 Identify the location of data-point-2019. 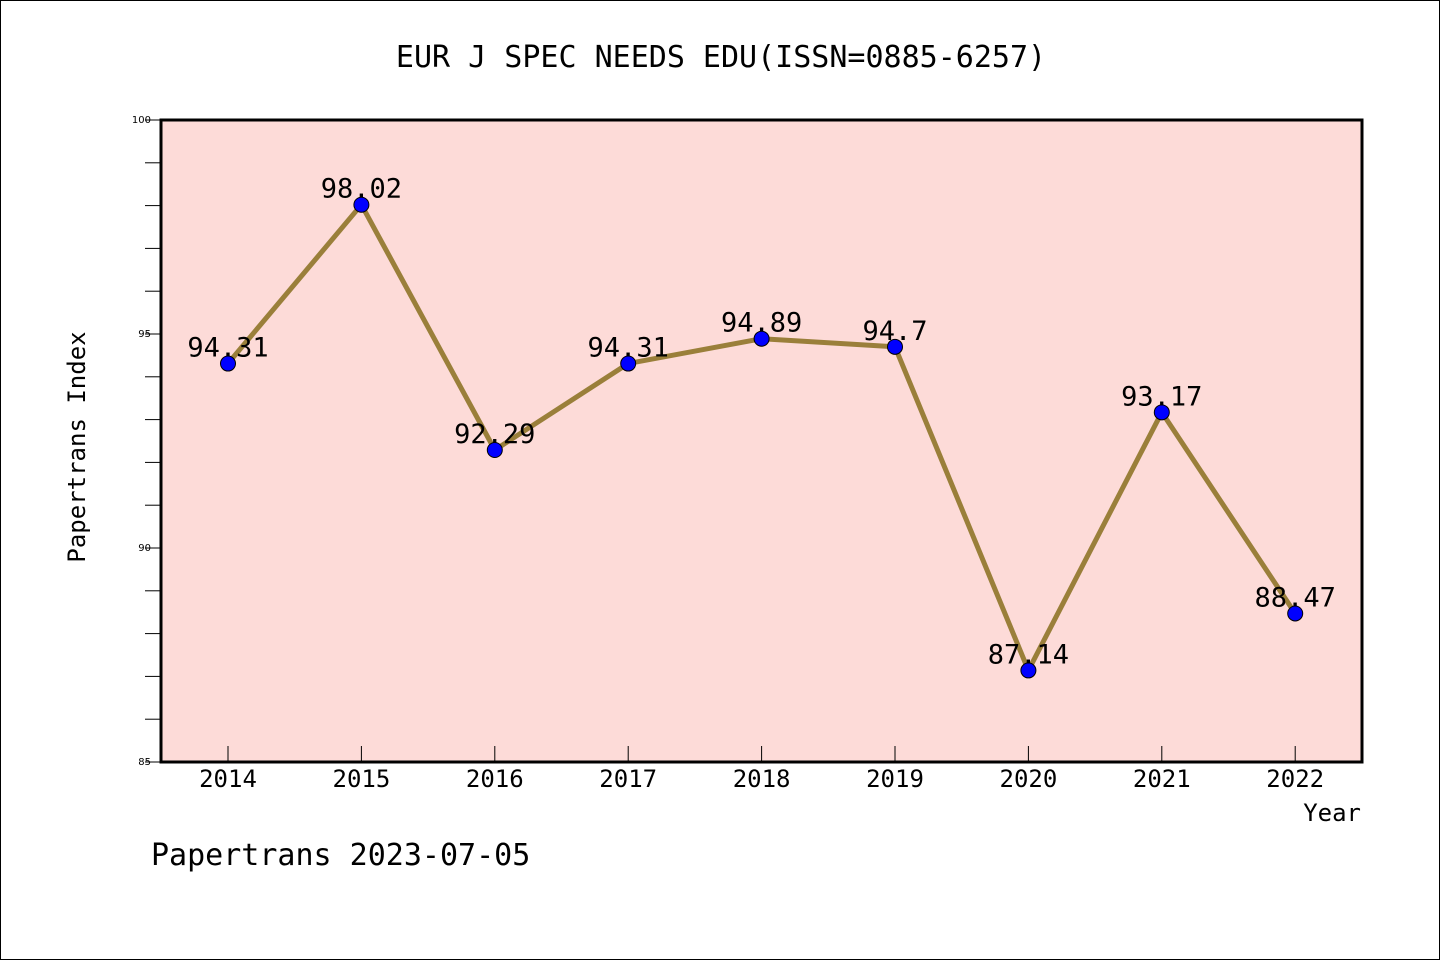
(895, 346).